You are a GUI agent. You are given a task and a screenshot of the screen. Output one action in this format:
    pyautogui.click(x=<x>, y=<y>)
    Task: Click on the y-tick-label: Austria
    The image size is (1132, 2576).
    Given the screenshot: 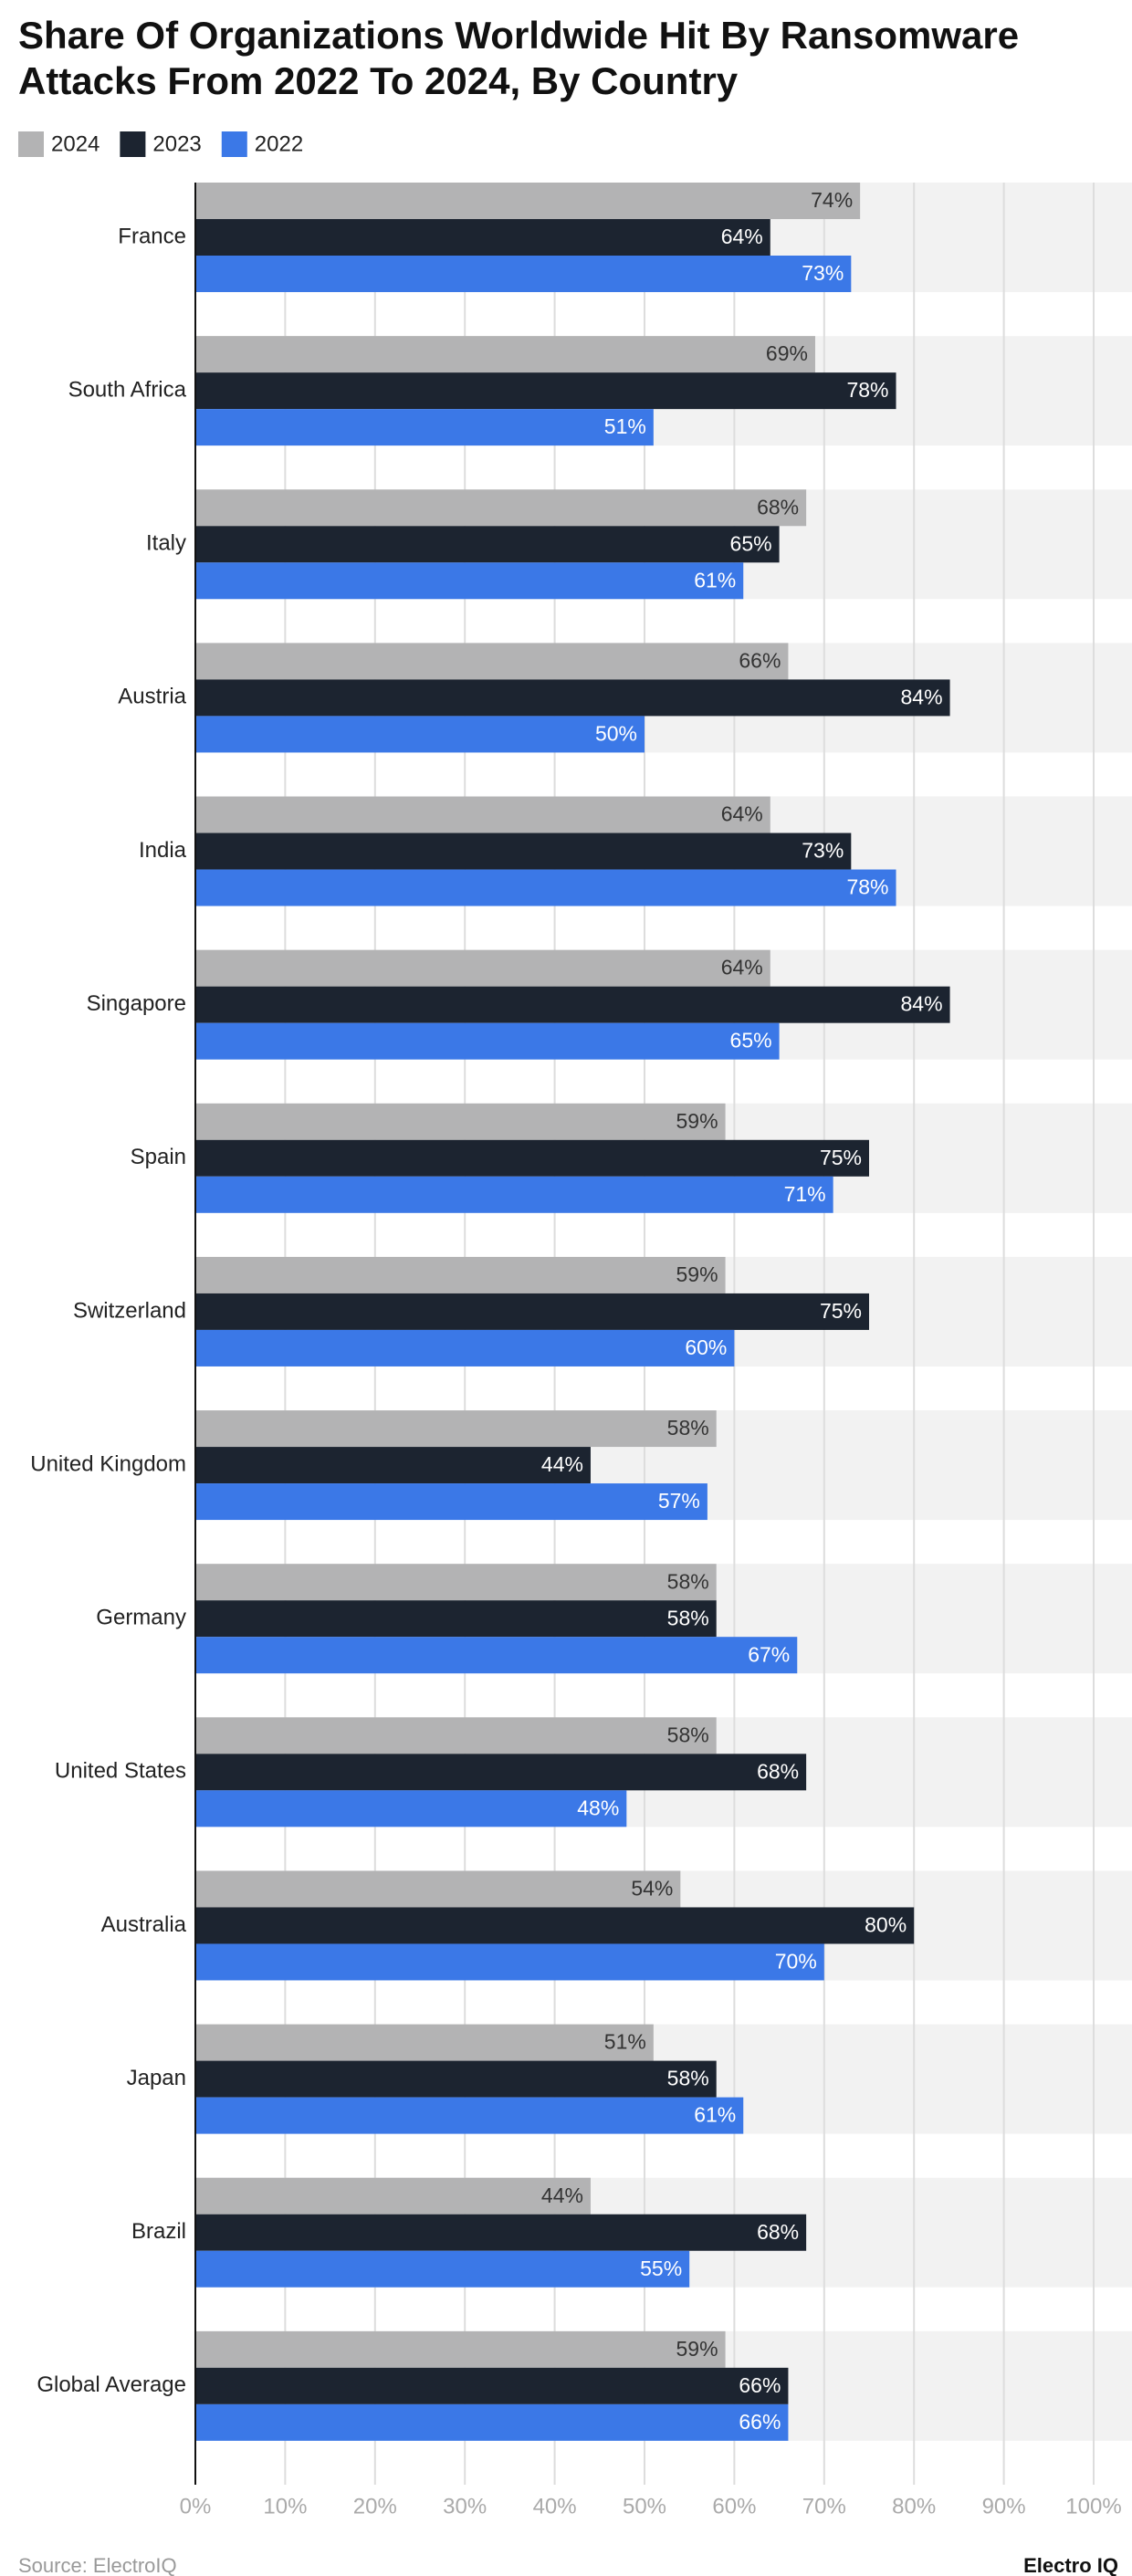 What is the action you would take?
    pyautogui.click(x=152, y=697)
    